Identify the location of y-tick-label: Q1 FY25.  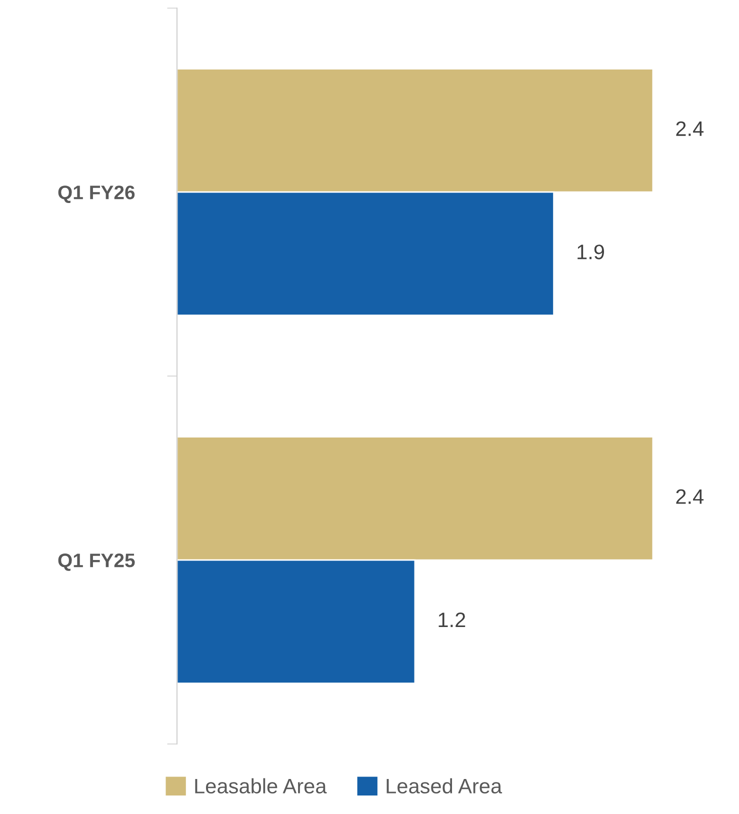
(96, 562).